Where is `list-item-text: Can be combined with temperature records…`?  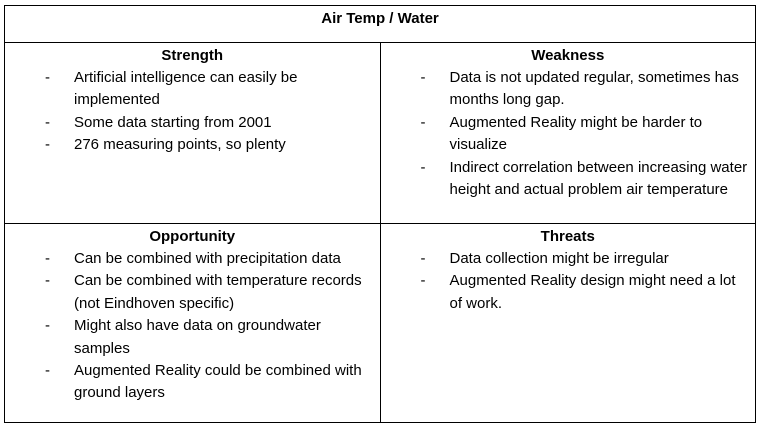
list-item-text: Can be combined with temperature records… is located at coordinates (218, 292).